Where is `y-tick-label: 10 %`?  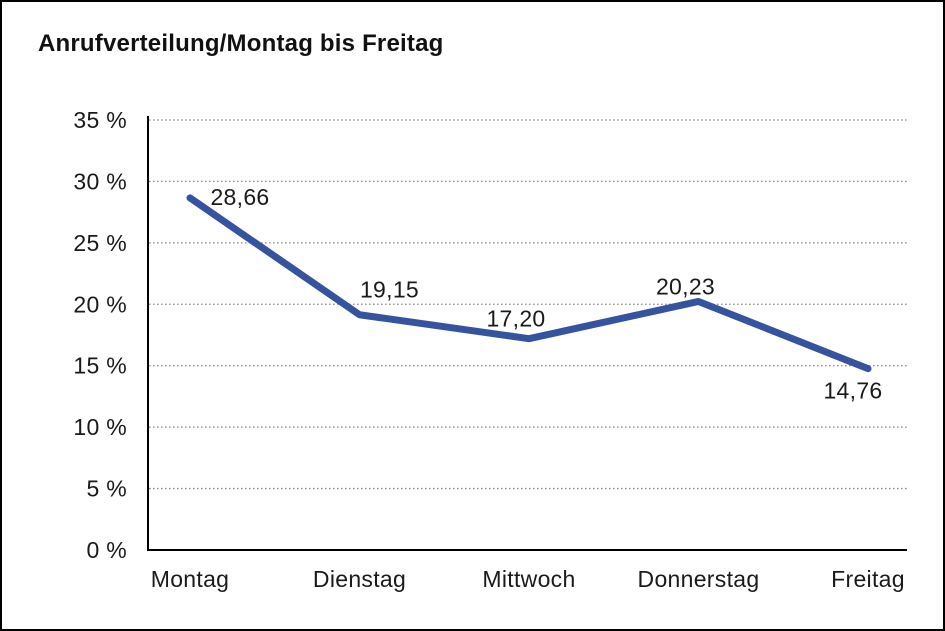
y-tick-label: 10 % is located at coordinates (100, 427).